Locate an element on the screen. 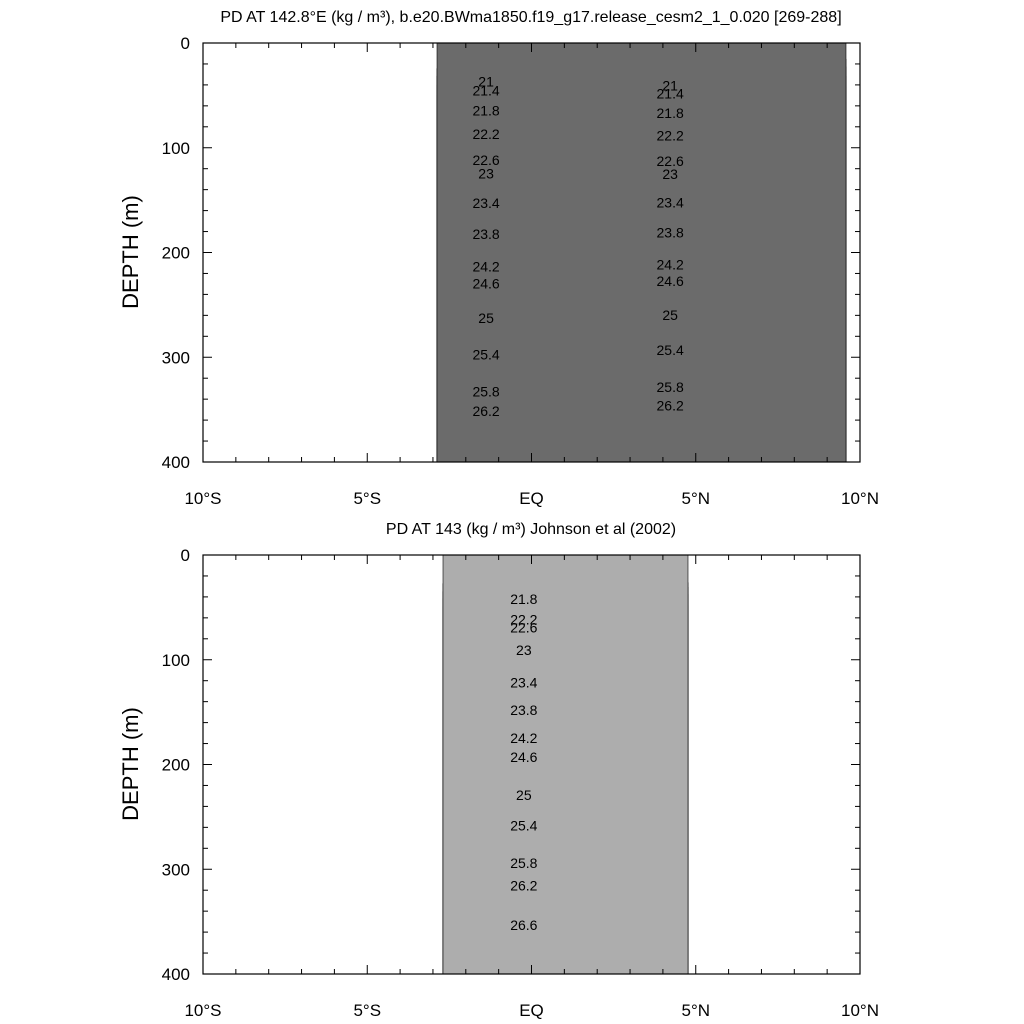 The height and width of the screenshot is (1024, 1024). contour-label: 26.6 is located at coordinates (523, 925).